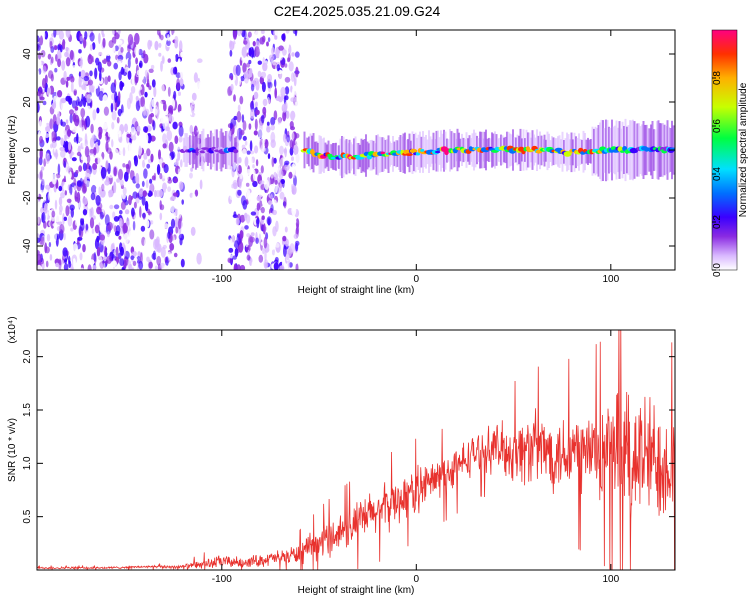 The width and height of the screenshot is (750, 605). What do you see at coordinates (12, 450) in the screenshot?
I see `snr-y-label: SNR (10 * v/v)` at bounding box center [12, 450].